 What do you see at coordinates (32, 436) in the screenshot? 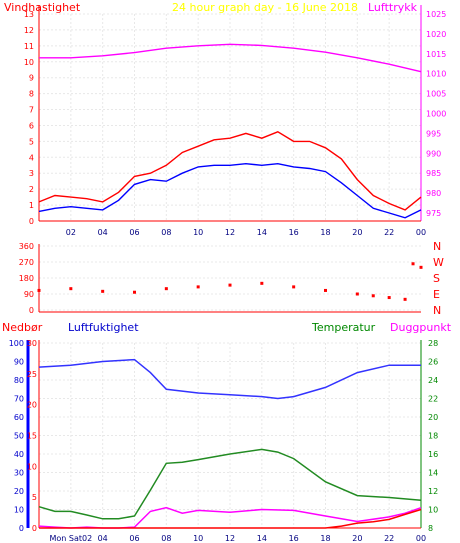
I see `precip-tick-label: 15` at bounding box center [32, 436].